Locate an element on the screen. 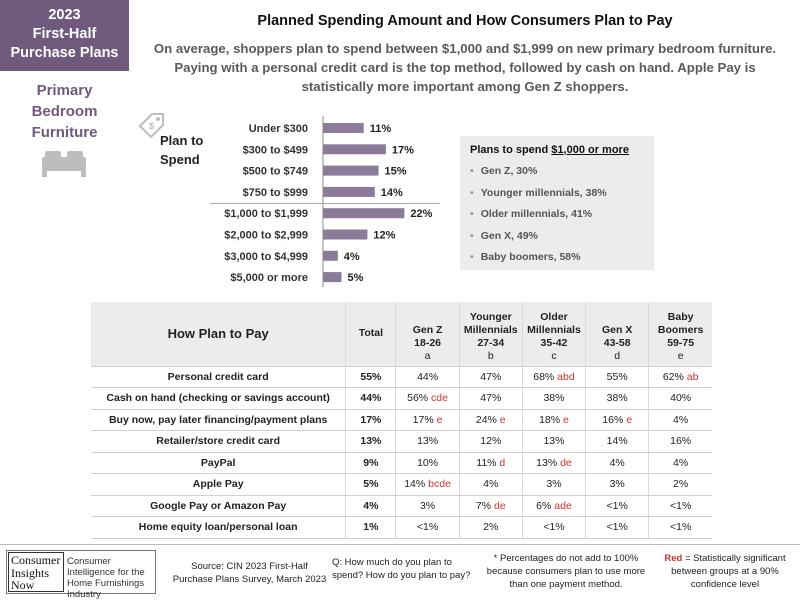  row-total: 55% is located at coordinates (371, 377).